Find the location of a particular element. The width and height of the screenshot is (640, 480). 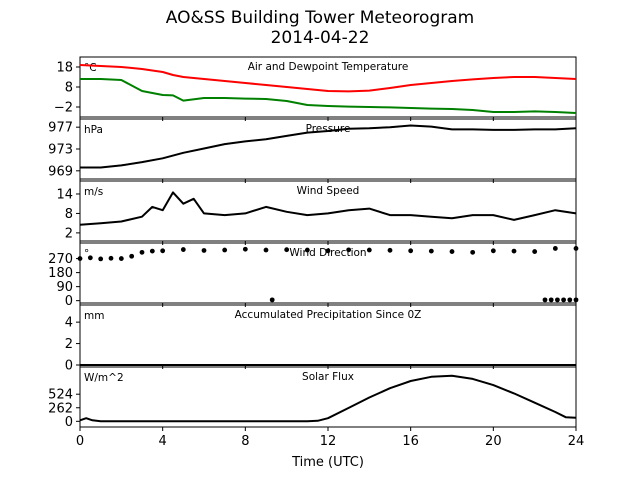

y-tick-label-temperature: 8 is located at coordinates (69, 88).